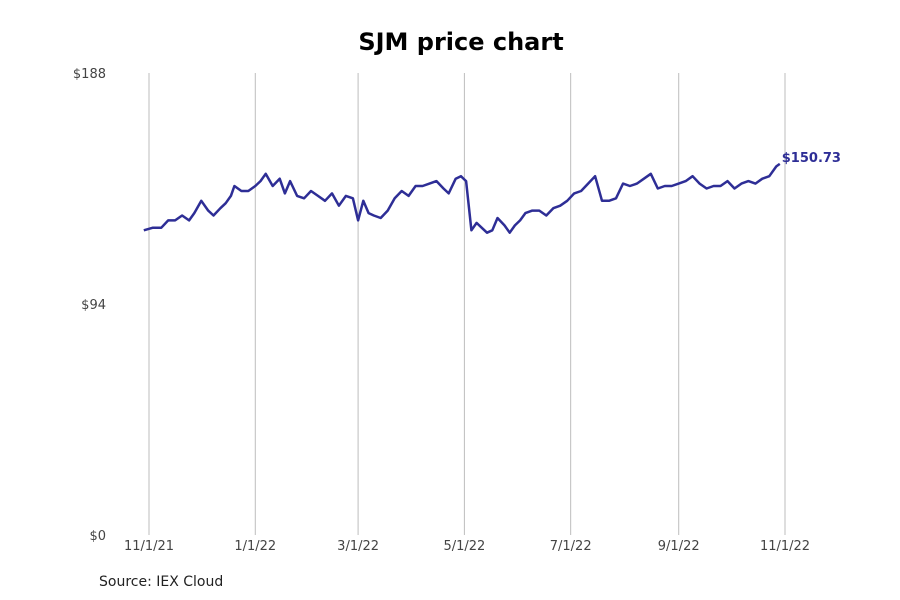 The image size is (900, 600). I want to click on source-note: Source: IEX Cloud, so click(161, 582).